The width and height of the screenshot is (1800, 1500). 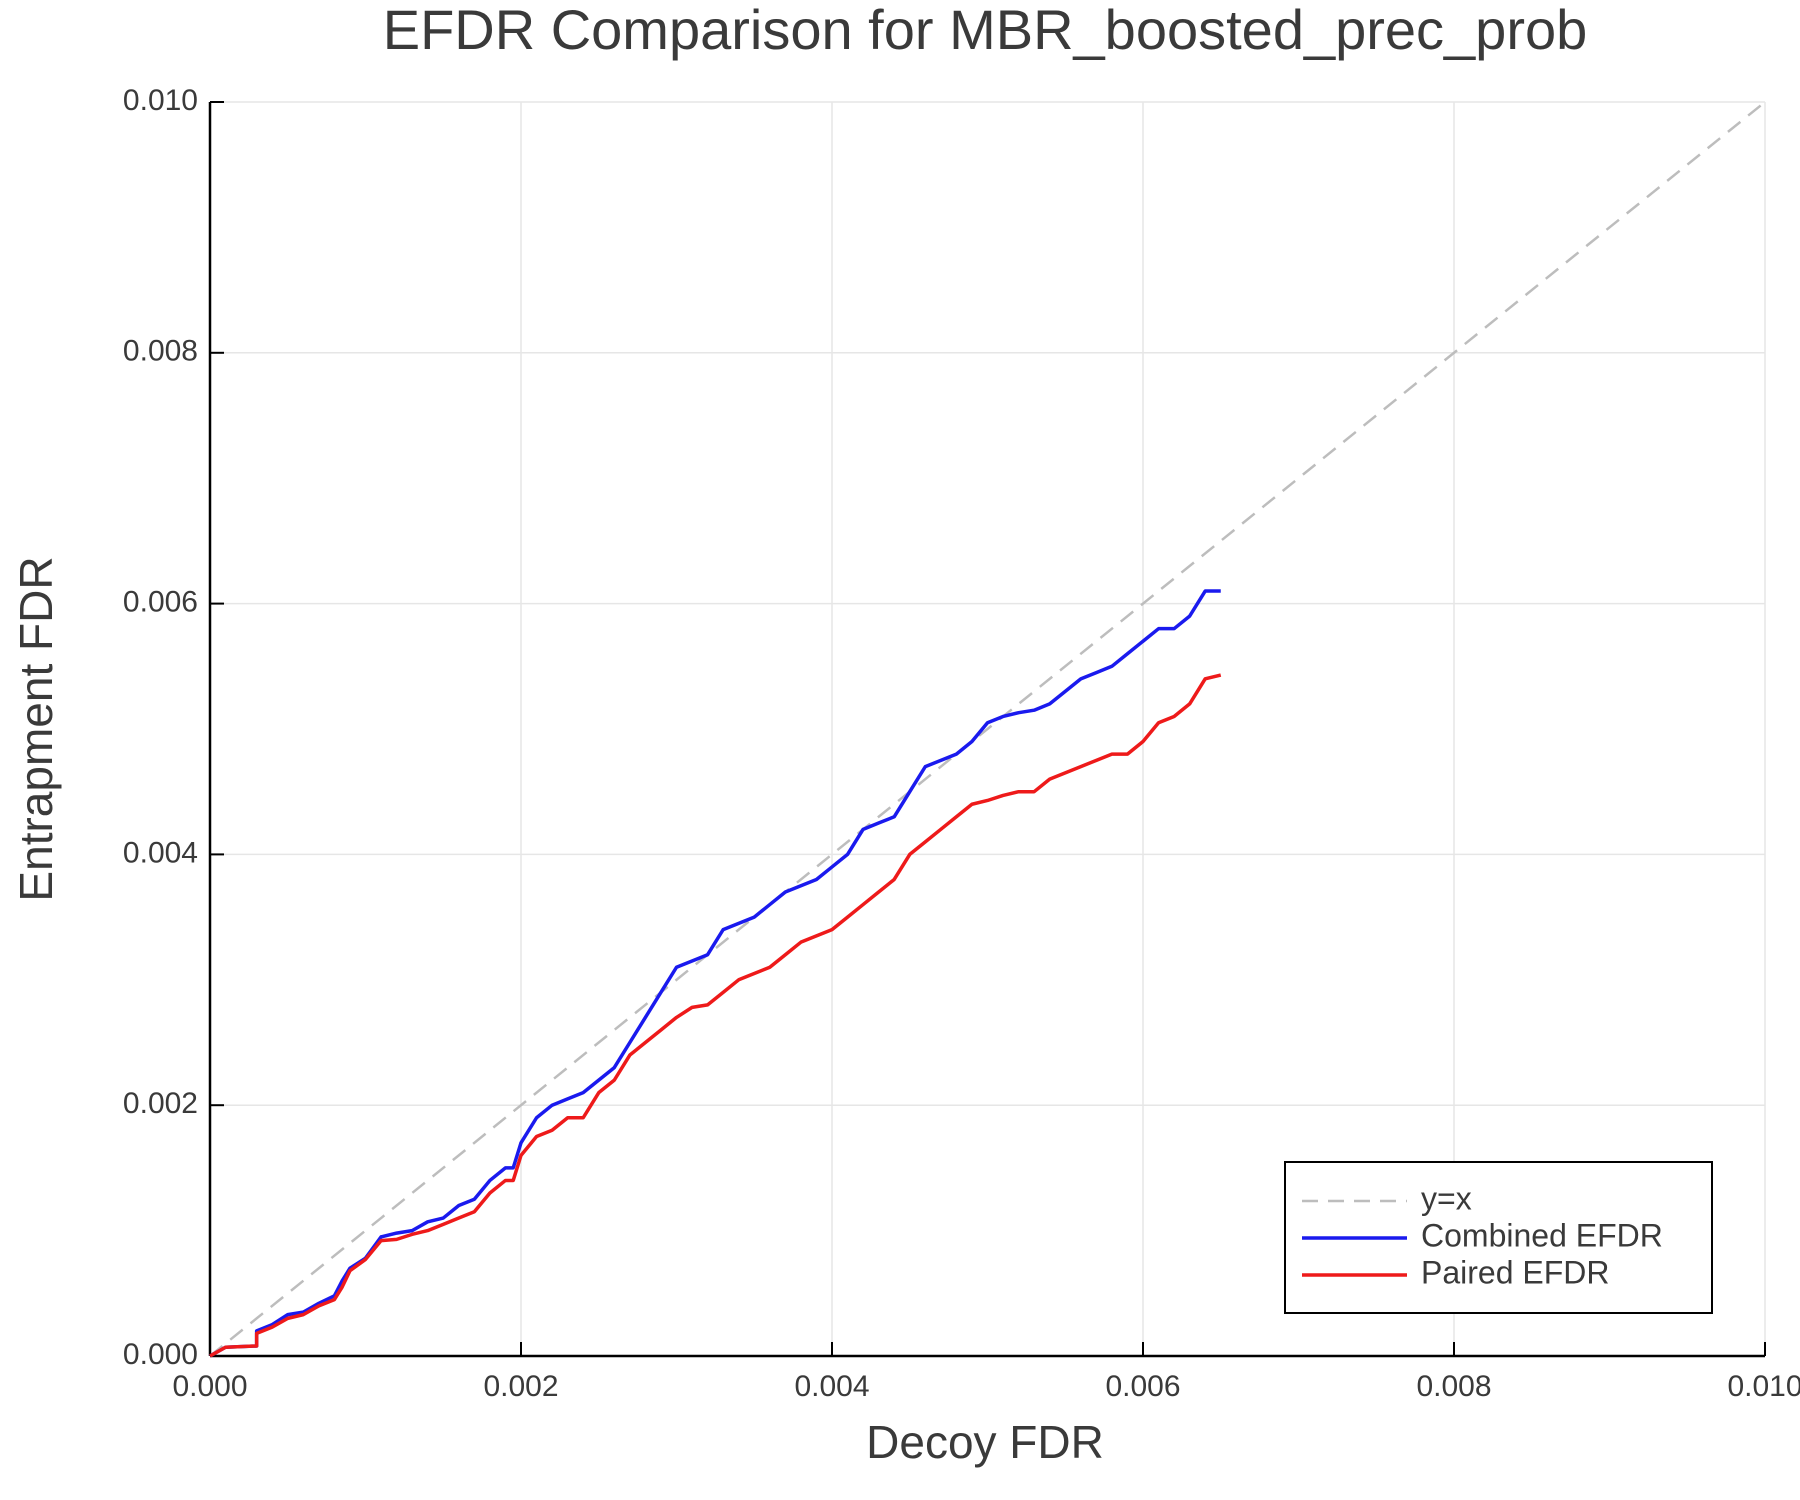 What do you see at coordinates (520, 1386) in the screenshot?
I see `x-tick-label: 0.002` at bounding box center [520, 1386].